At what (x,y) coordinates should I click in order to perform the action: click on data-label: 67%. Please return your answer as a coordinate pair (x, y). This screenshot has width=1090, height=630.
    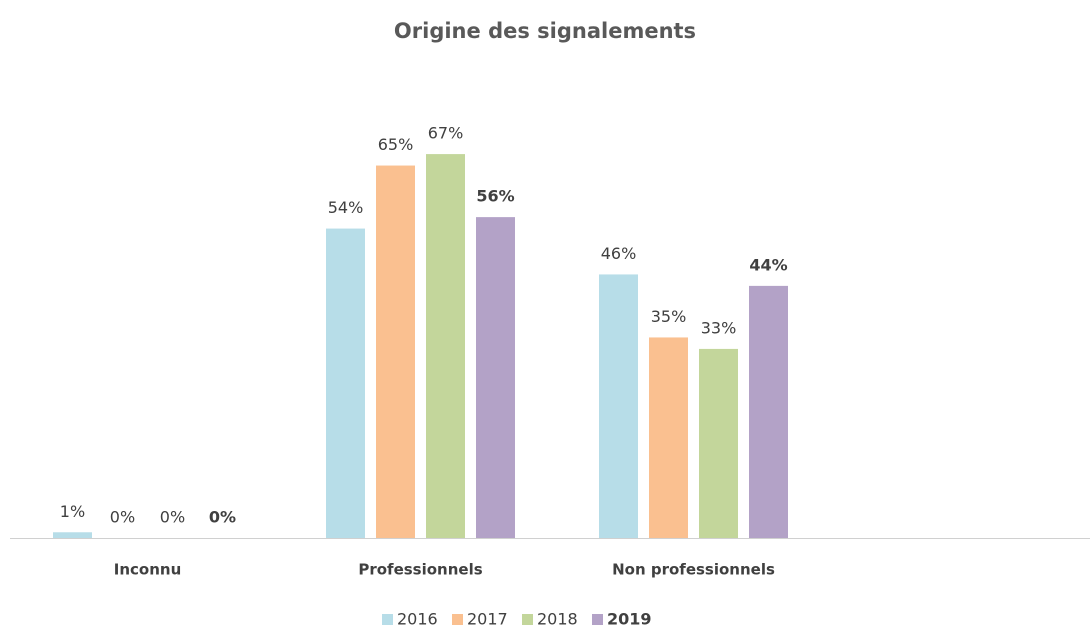
    Looking at the image, I should click on (446, 133).